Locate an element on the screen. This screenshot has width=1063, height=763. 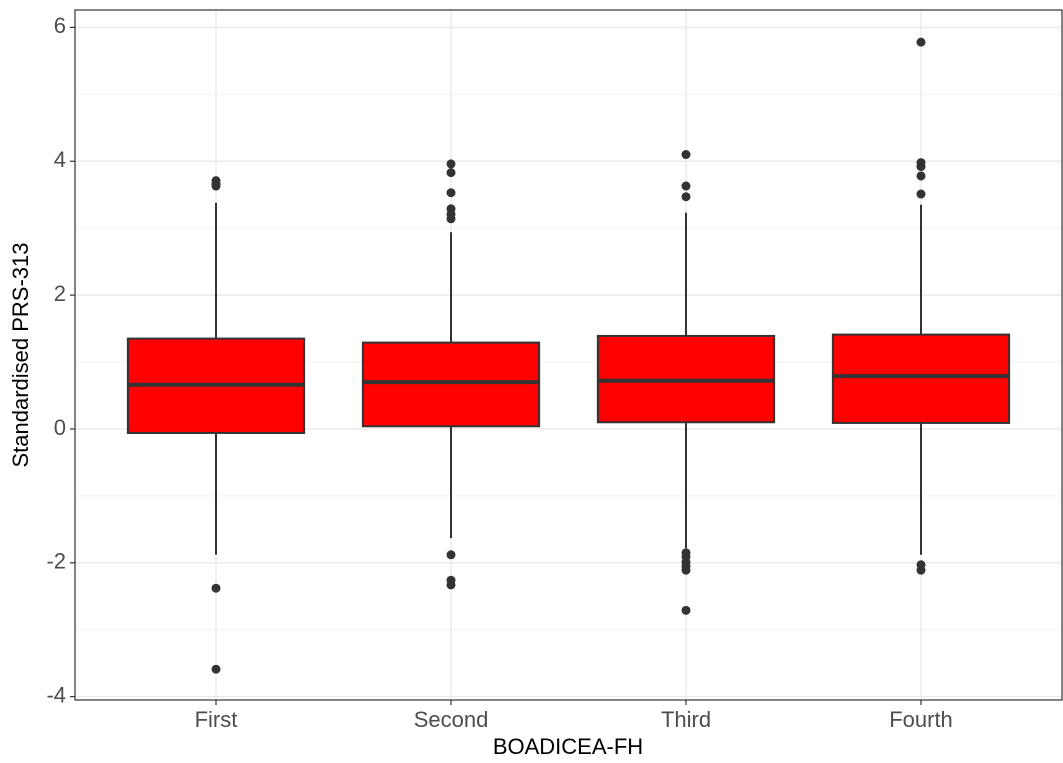
x-tick-label: Second is located at coordinates (451, 719).